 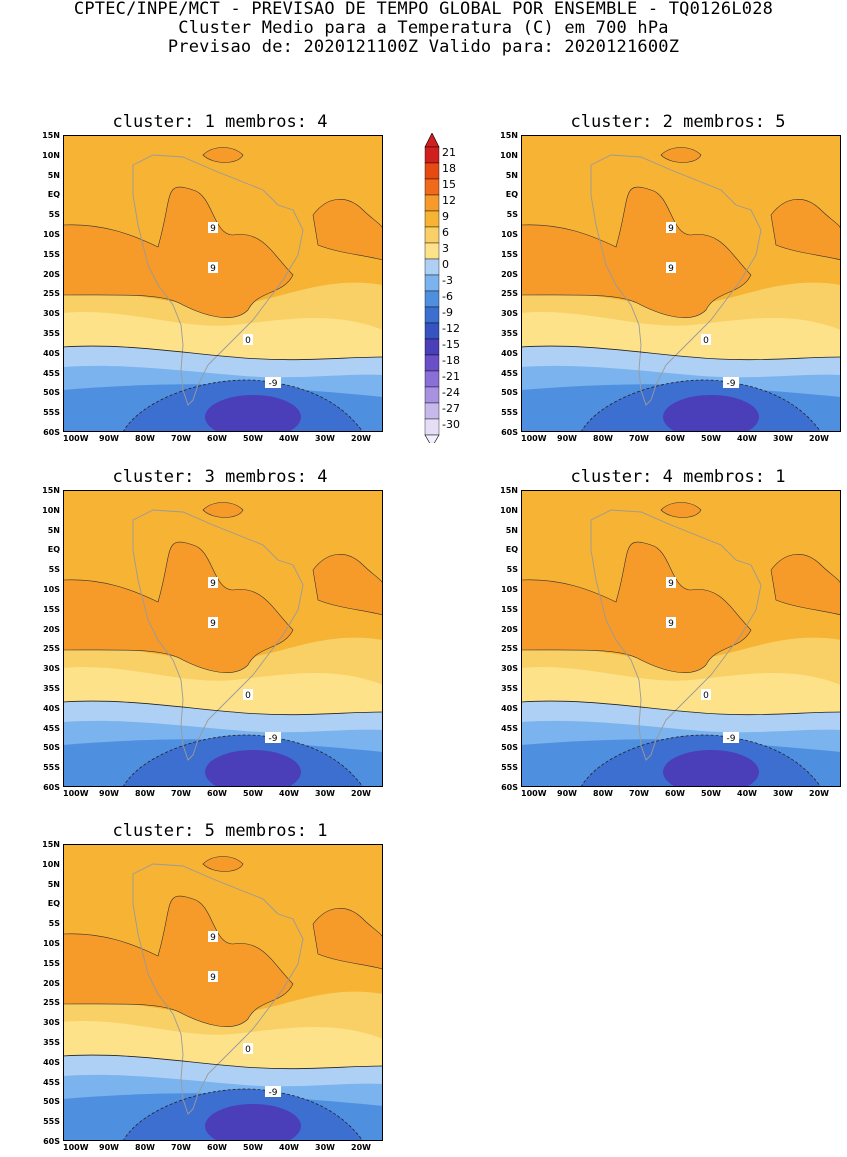 I want to click on lat-tick-label: 10N, so click(x=509, y=510).